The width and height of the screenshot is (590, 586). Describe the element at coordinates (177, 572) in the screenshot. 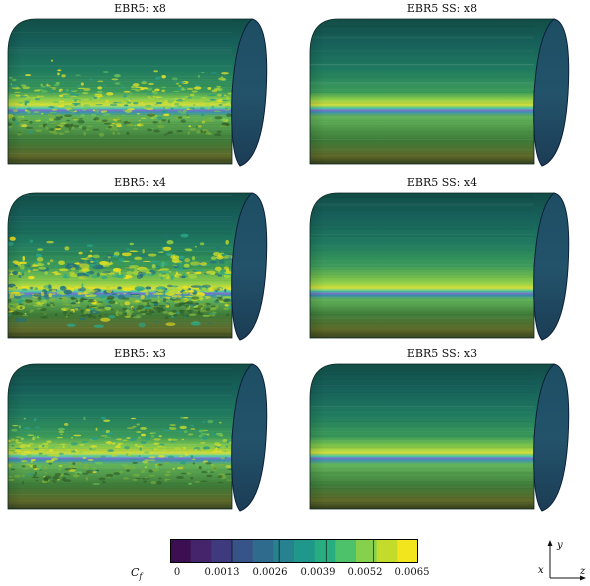

I see `colorbar-tick: 0` at that location.